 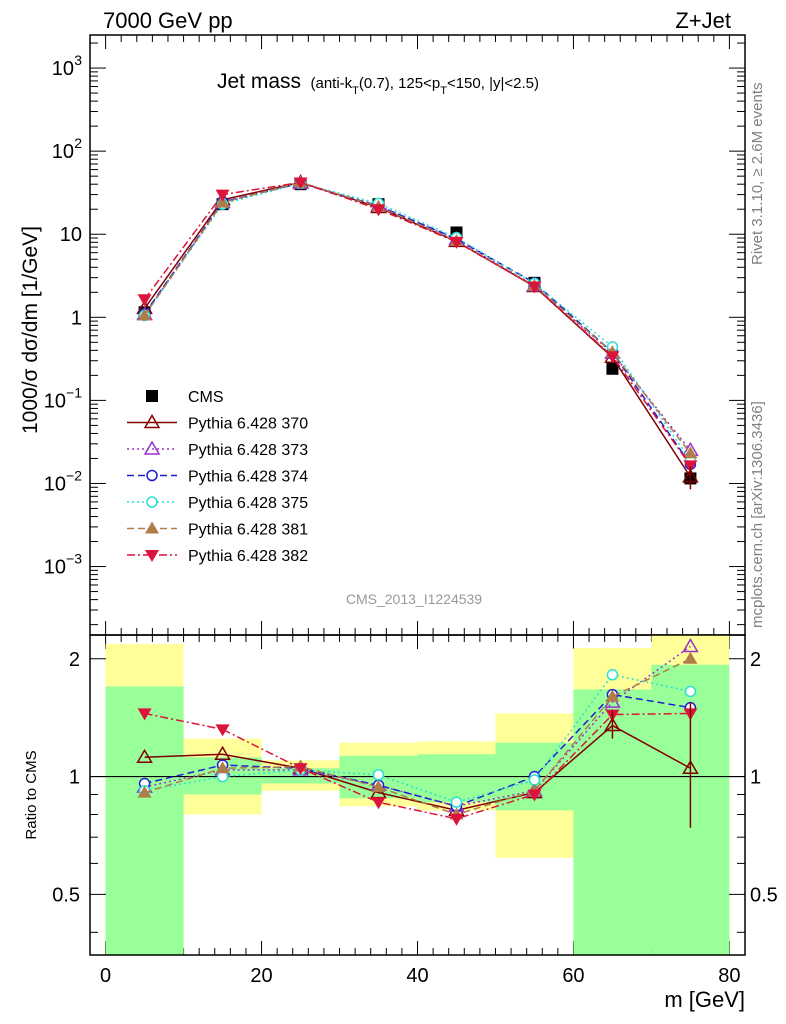 I want to click on ratio-y-tick-label: 2, so click(x=74, y=660).